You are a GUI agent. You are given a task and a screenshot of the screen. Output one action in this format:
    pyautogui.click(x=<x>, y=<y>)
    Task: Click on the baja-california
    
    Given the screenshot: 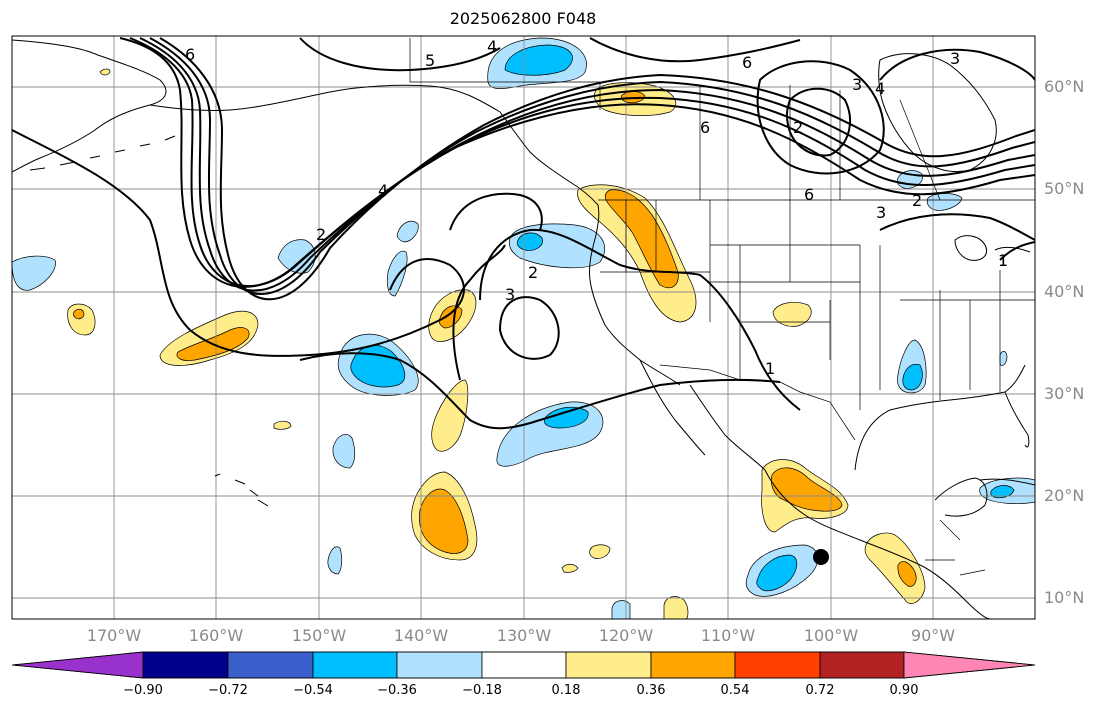 What is the action you would take?
    pyautogui.click(x=702, y=415)
    